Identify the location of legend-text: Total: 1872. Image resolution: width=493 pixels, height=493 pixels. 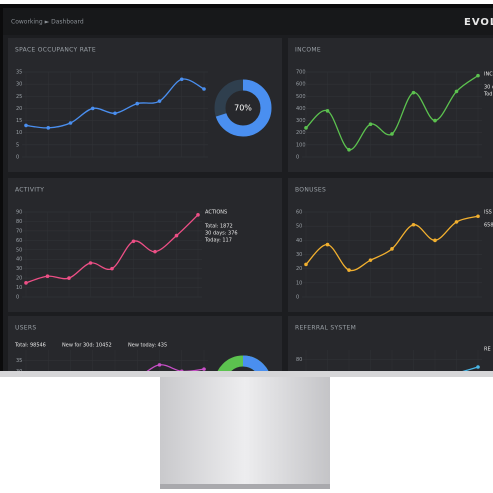
(218, 227).